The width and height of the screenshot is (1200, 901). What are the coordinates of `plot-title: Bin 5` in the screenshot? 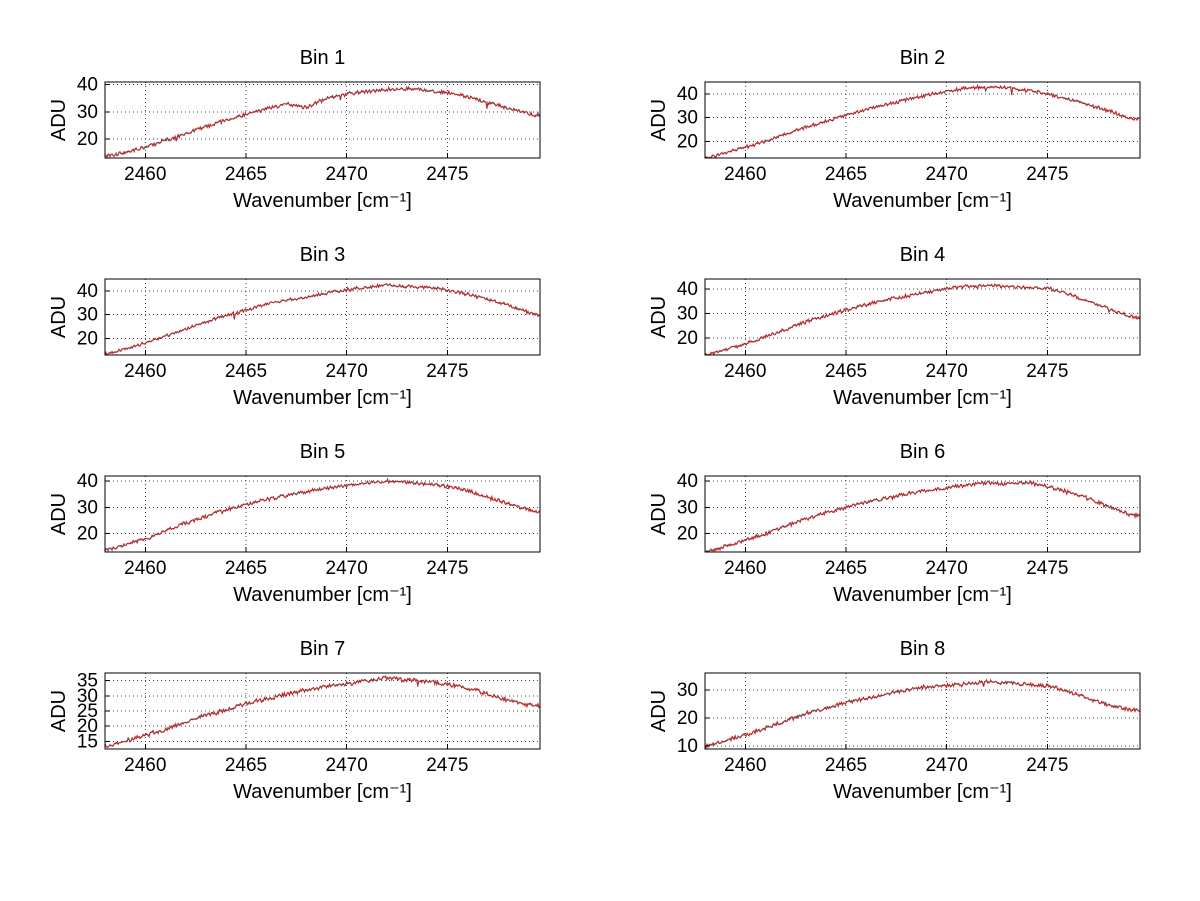 It's located at (323, 452).